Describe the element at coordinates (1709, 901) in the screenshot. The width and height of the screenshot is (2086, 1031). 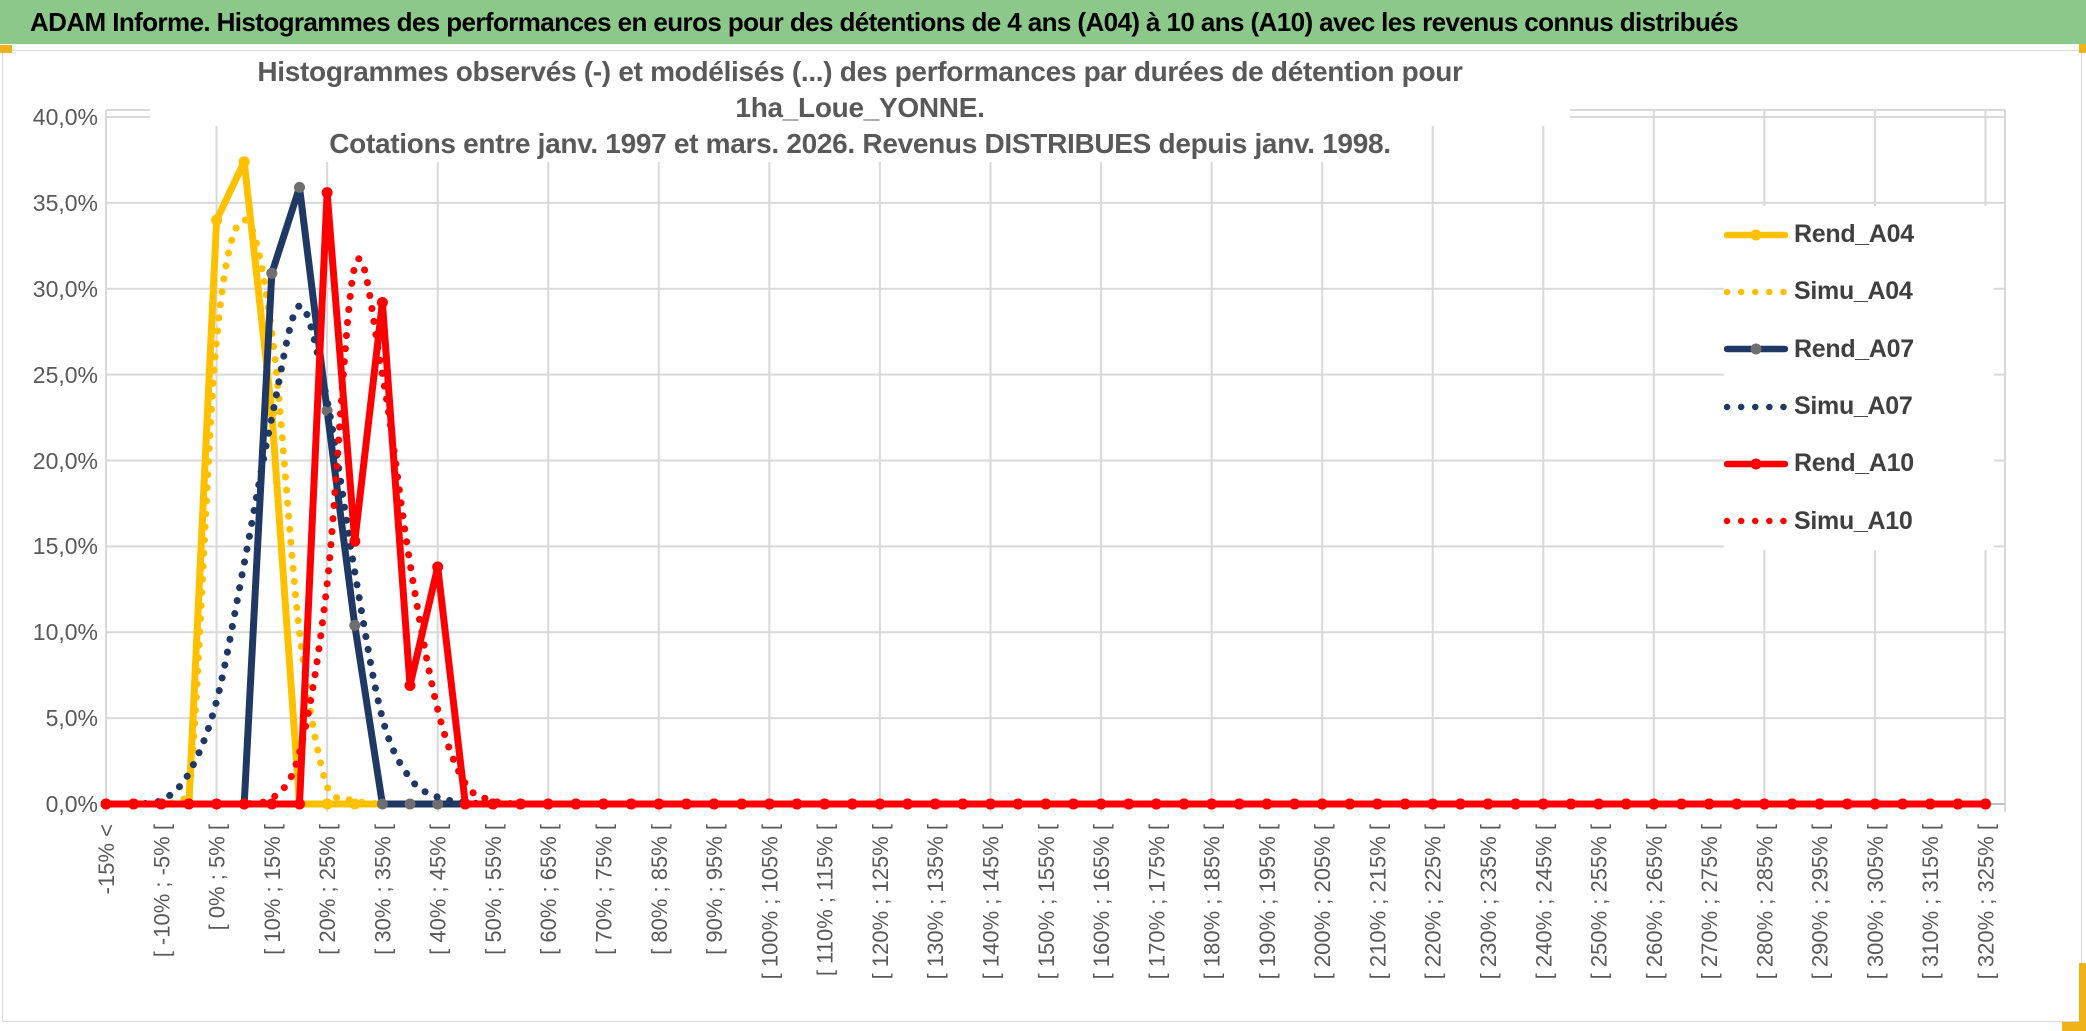
I see `x-axis-label: [ 270% ; 275% [` at that location.